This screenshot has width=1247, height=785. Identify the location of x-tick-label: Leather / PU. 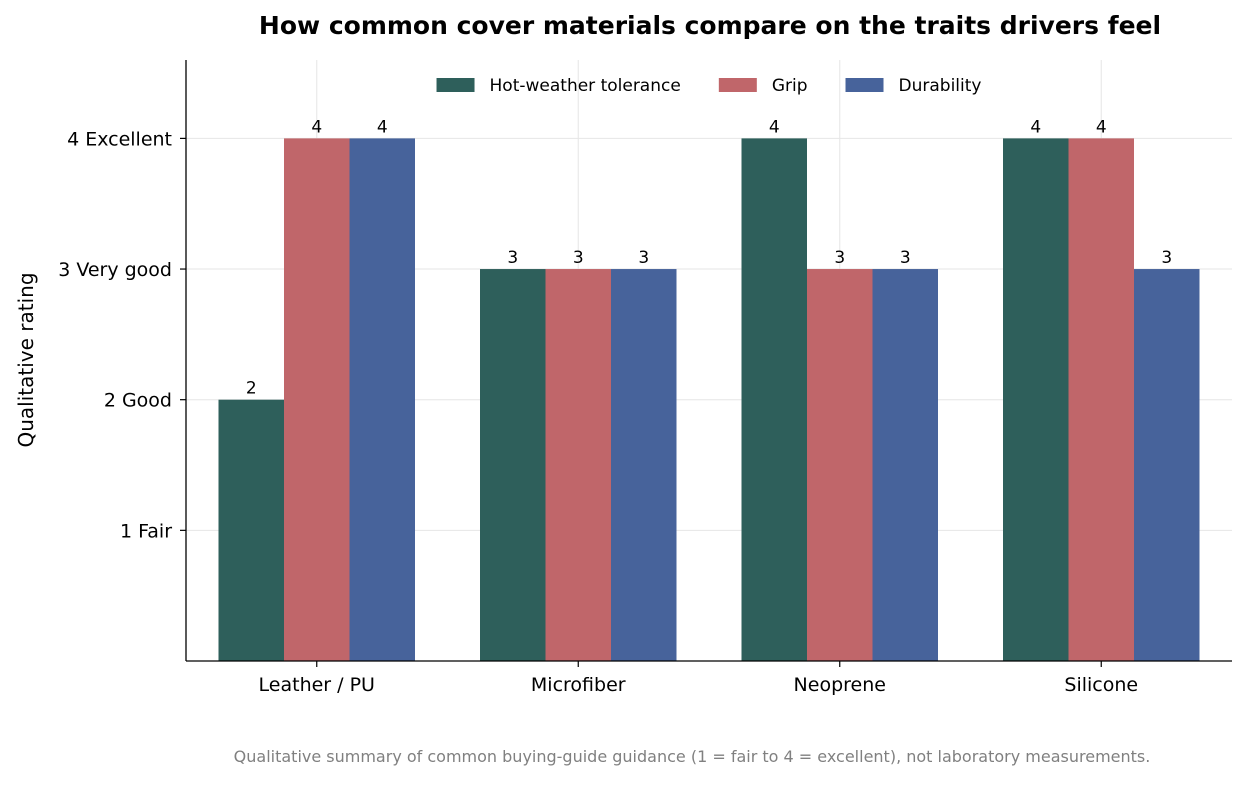
(317, 685).